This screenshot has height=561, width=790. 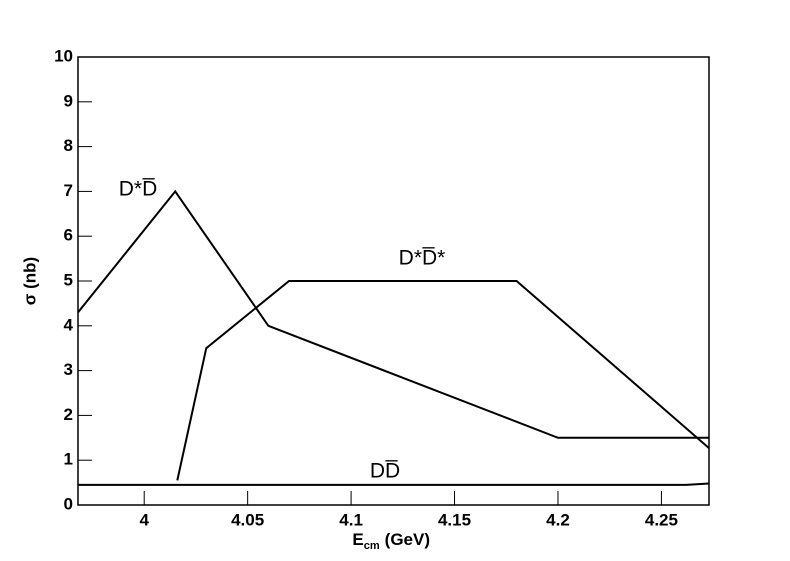 I want to click on y-tick-label: 4, so click(x=69, y=324).